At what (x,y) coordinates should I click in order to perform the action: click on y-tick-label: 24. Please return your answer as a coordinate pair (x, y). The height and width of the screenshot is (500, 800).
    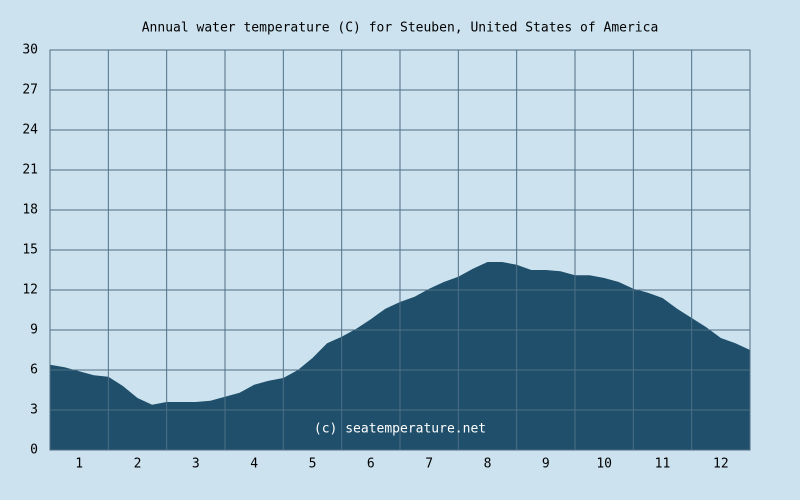
    Looking at the image, I should click on (30, 130).